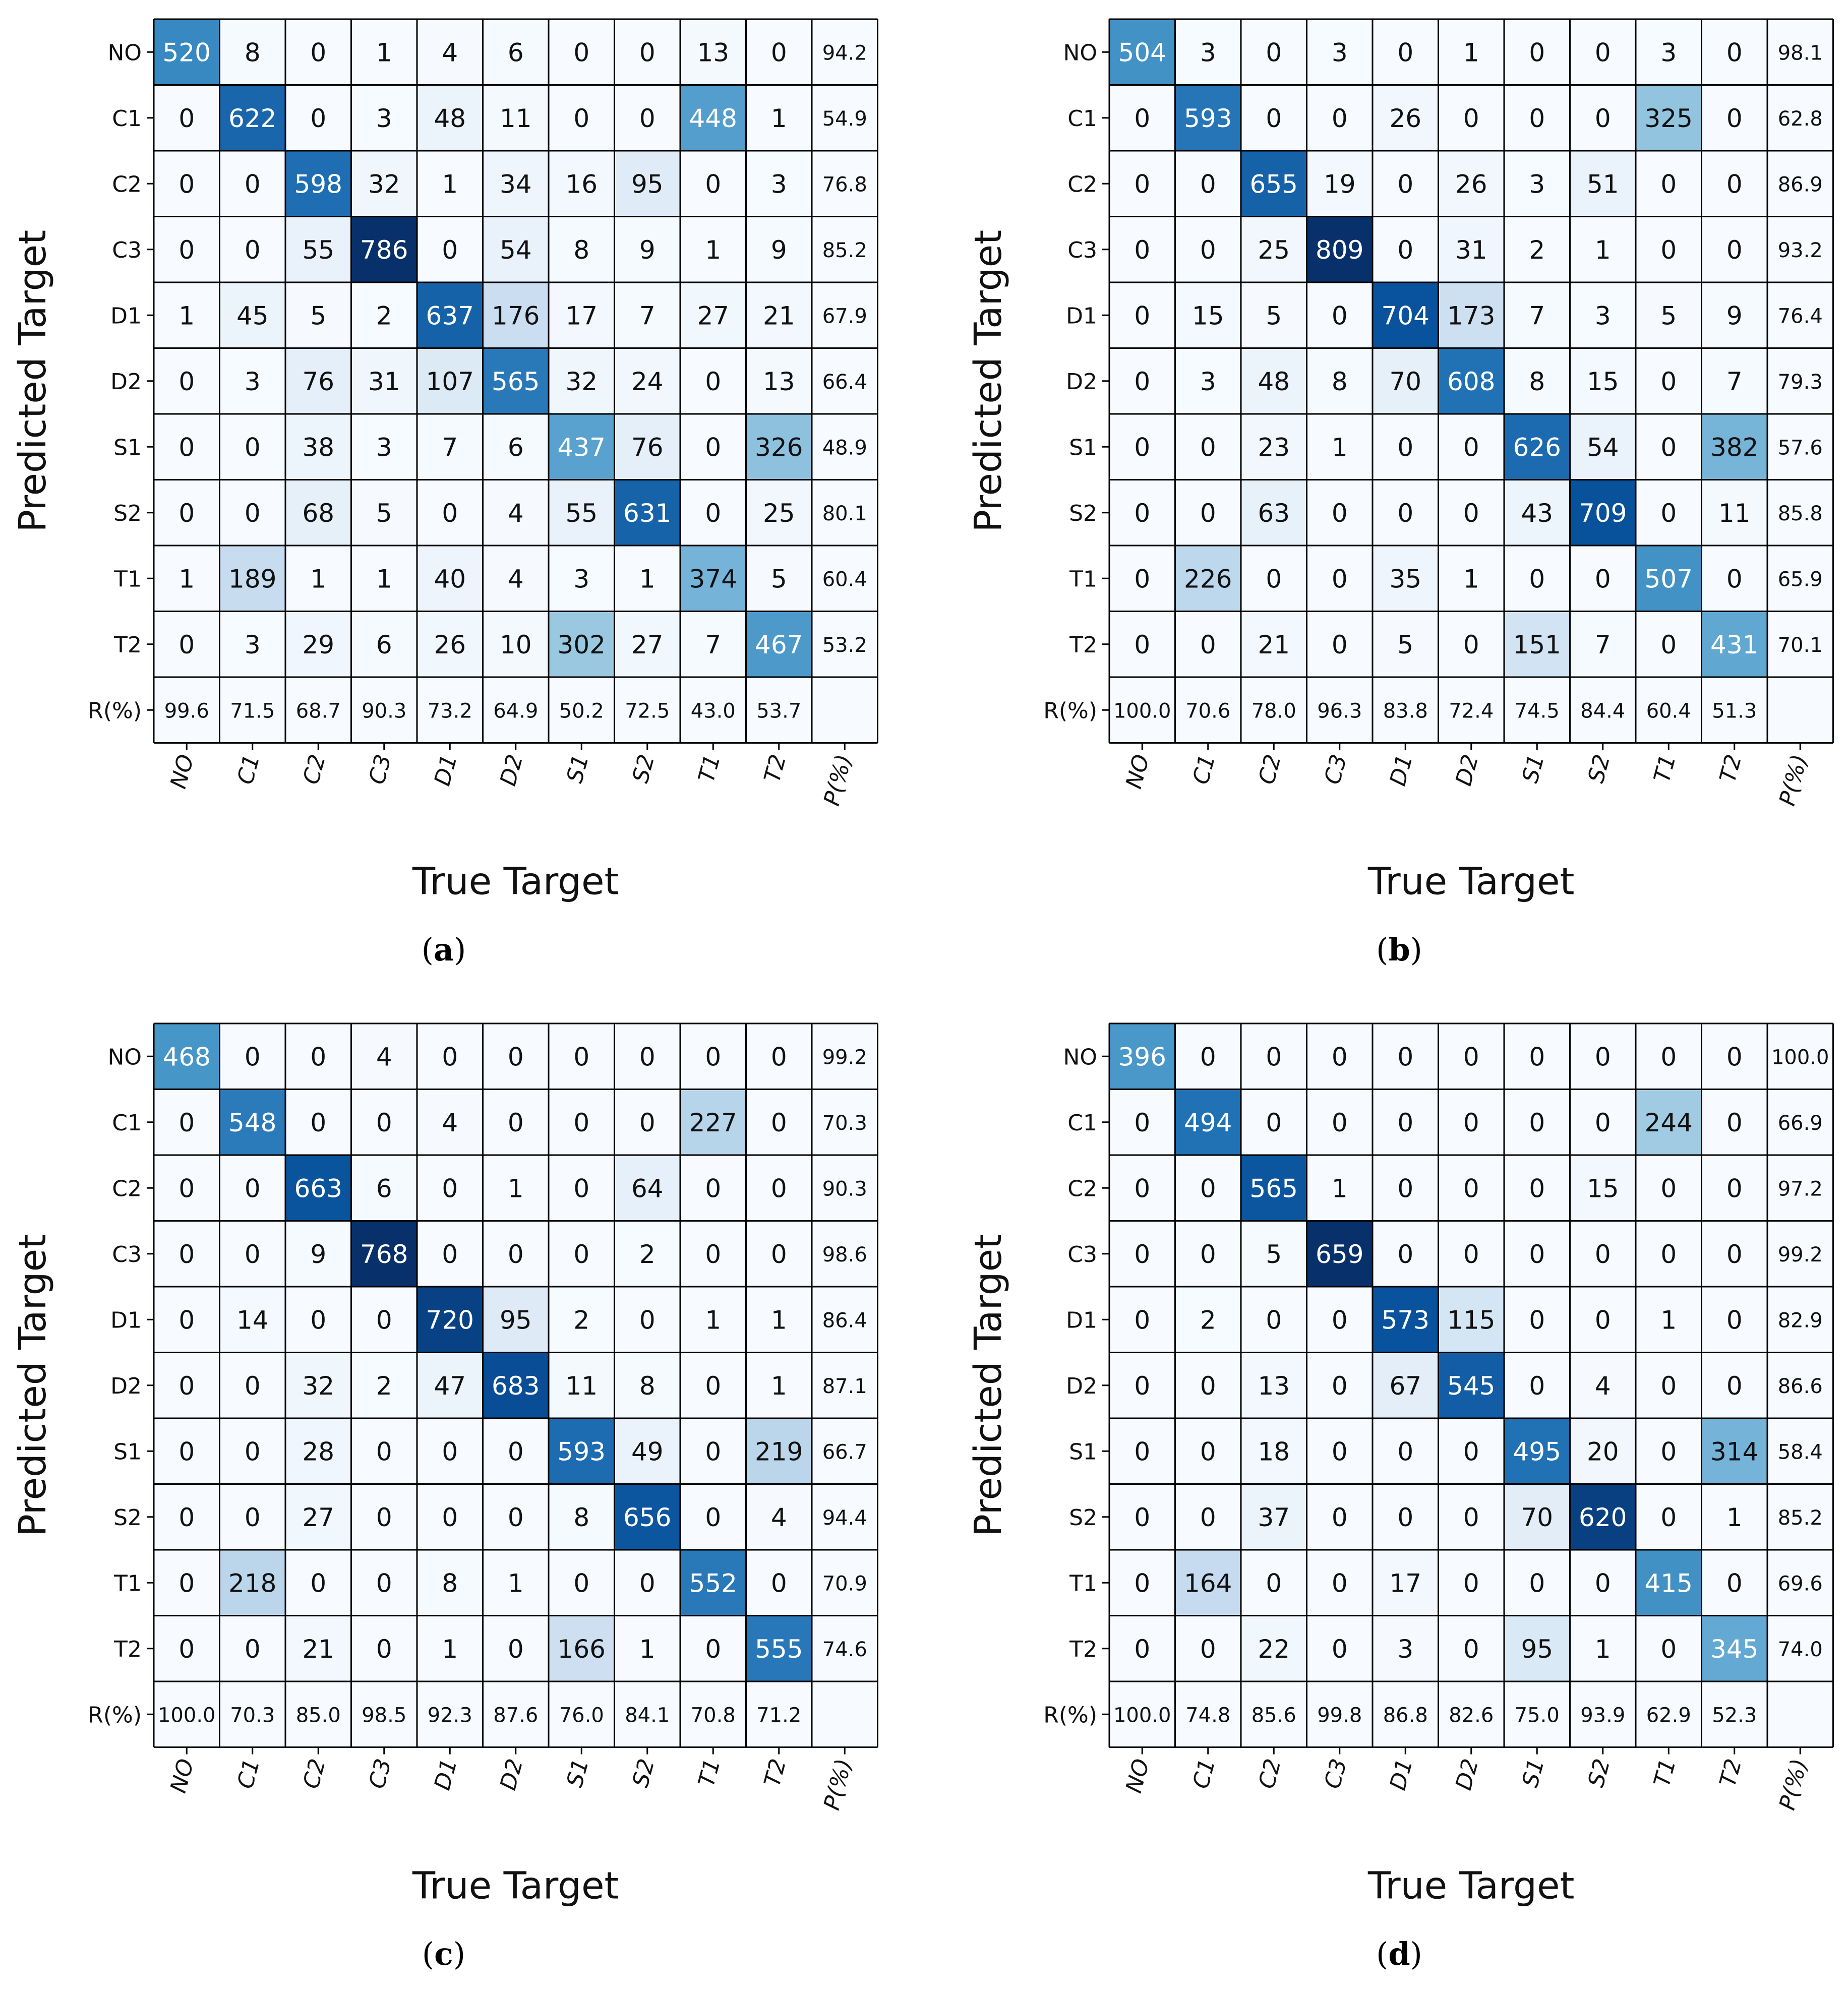  I want to click on cell-S1-S1, so click(582, 1451).